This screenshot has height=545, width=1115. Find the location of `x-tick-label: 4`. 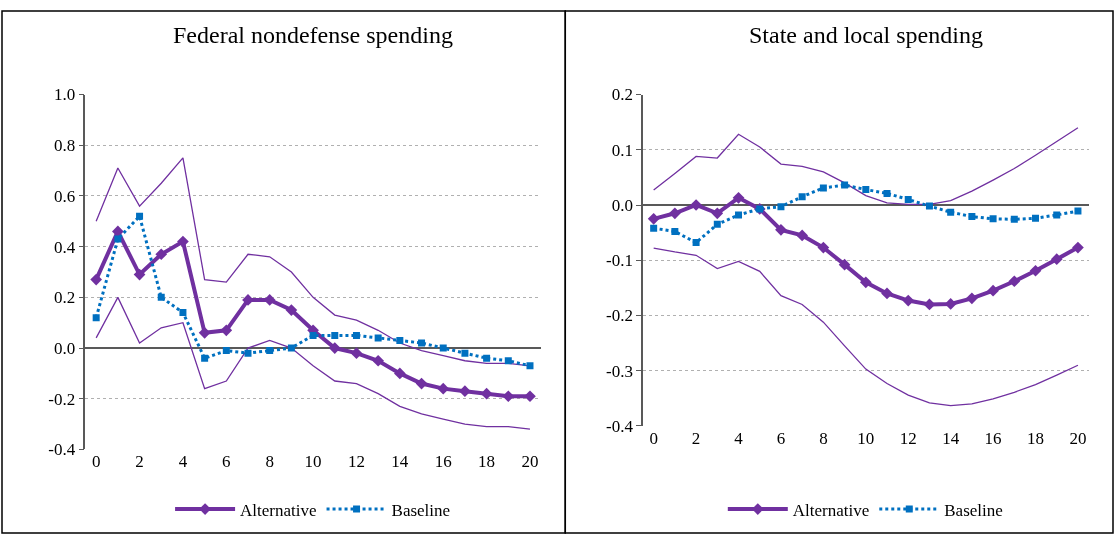

x-tick-label: 4 is located at coordinates (183, 462).